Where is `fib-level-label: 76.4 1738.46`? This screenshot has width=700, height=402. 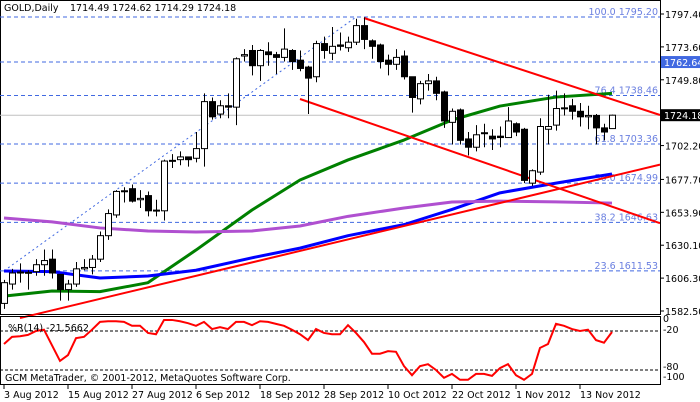
fib-level-label: 76.4 1738.46 is located at coordinates (626, 90).